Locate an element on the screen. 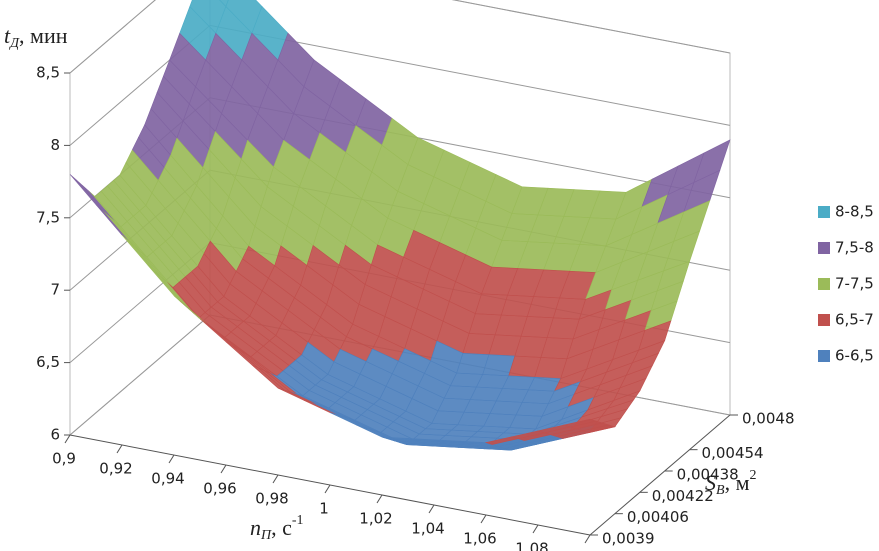 The height and width of the screenshot is (551, 879). x-tick-label: 0,96 is located at coordinates (219, 489).